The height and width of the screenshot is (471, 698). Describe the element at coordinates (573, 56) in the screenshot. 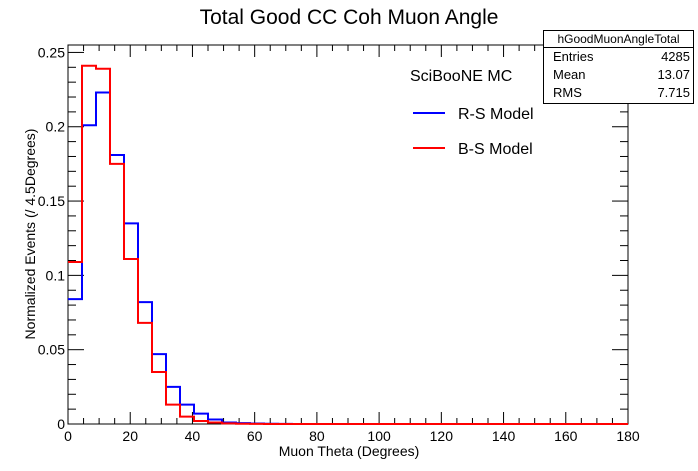

I see `stats-label-entries: Entries` at that location.